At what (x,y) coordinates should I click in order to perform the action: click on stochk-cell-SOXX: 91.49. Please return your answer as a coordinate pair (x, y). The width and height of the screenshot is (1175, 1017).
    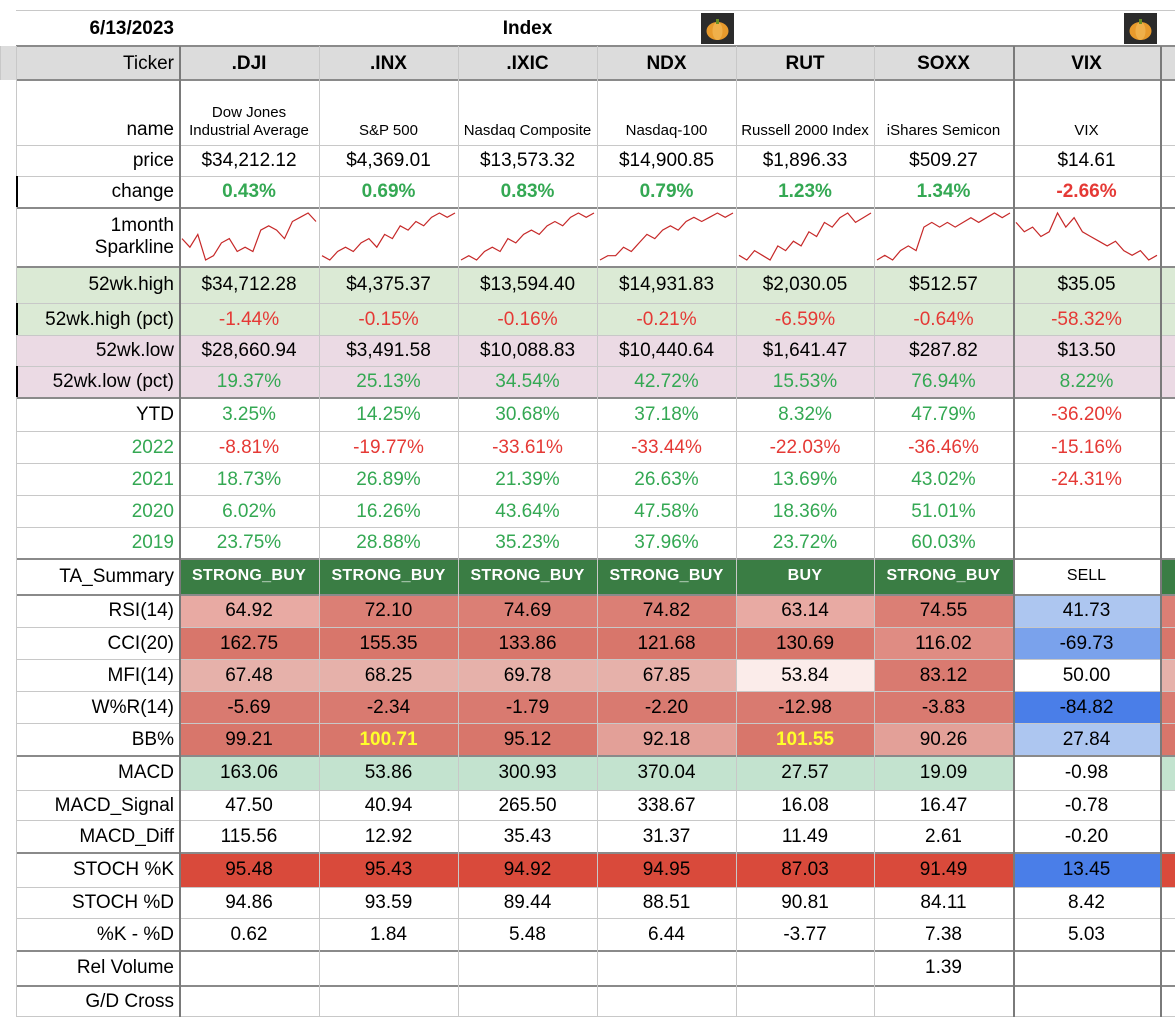
    Looking at the image, I should click on (943, 869).